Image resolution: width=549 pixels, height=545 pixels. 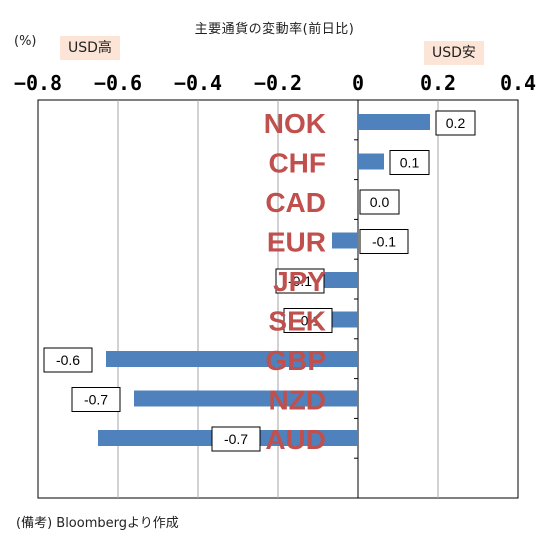 What do you see at coordinates (246, 398) in the screenshot?
I see `bar-nzd` at bounding box center [246, 398].